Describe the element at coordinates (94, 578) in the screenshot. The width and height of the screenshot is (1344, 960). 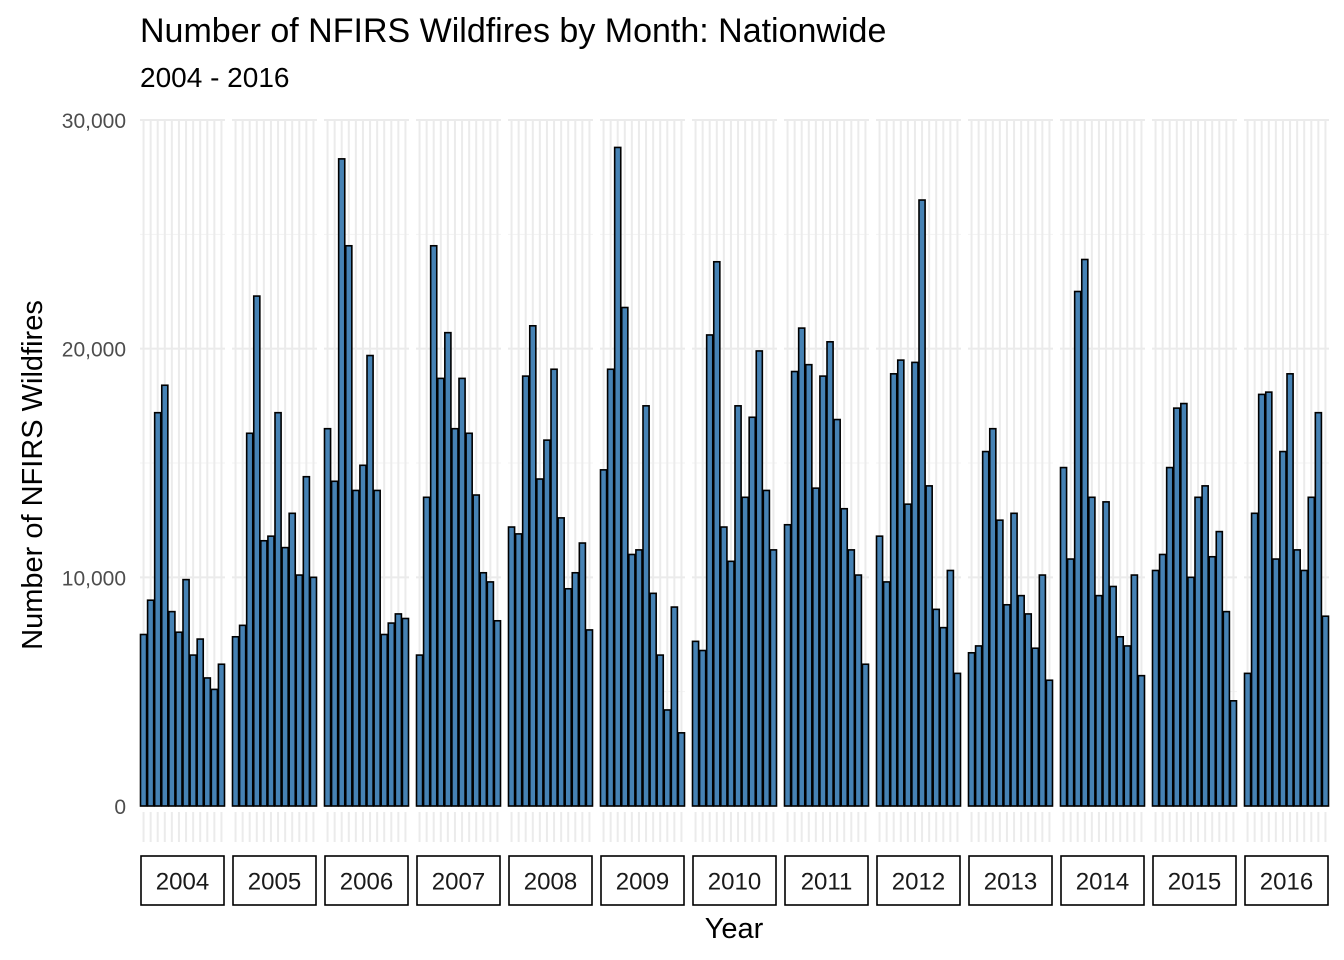
I see `y-tick-label: 10,000` at that location.